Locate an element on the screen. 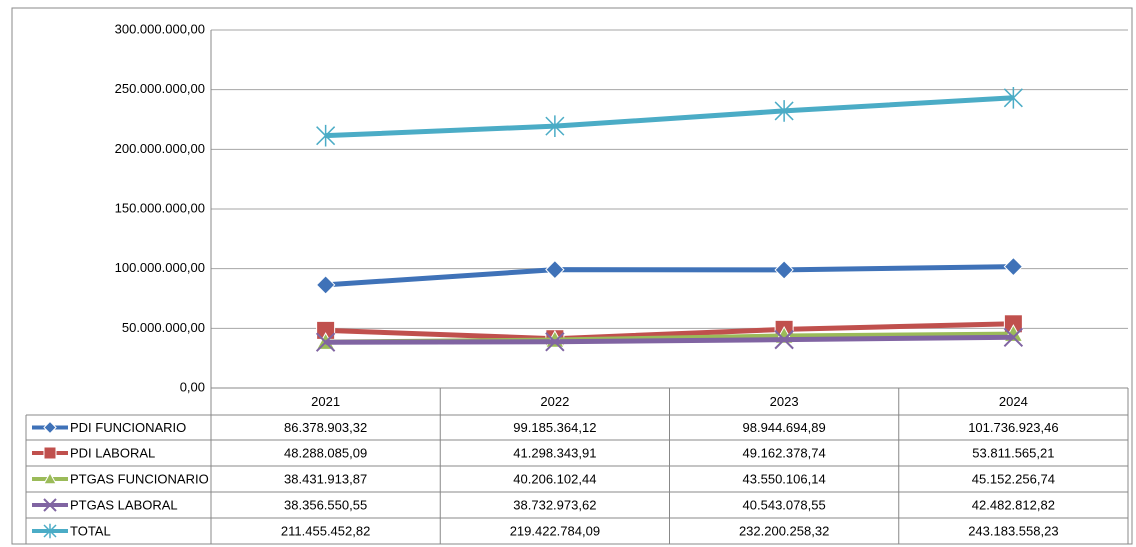 The image size is (1136, 547). table-cell: 243.183.558,23 is located at coordinates (1013, 530).